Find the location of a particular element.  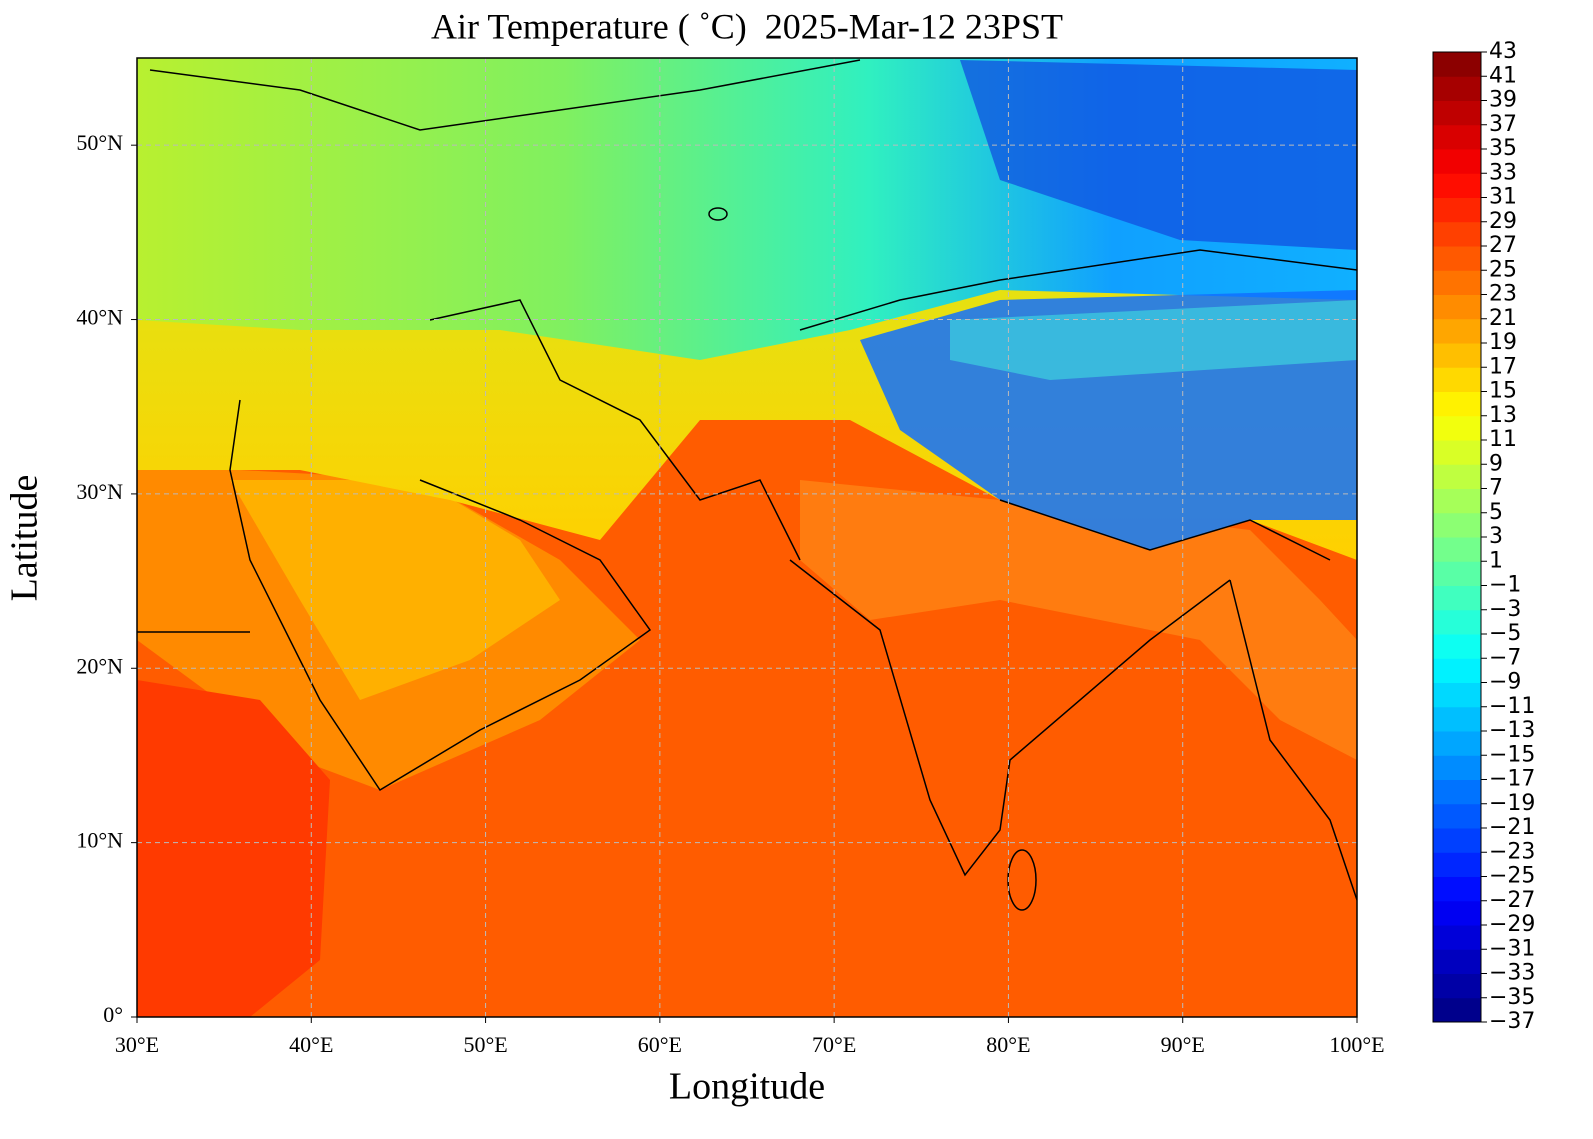

colorbar-tick-label: 3 is located at coordinates (1496, 536).